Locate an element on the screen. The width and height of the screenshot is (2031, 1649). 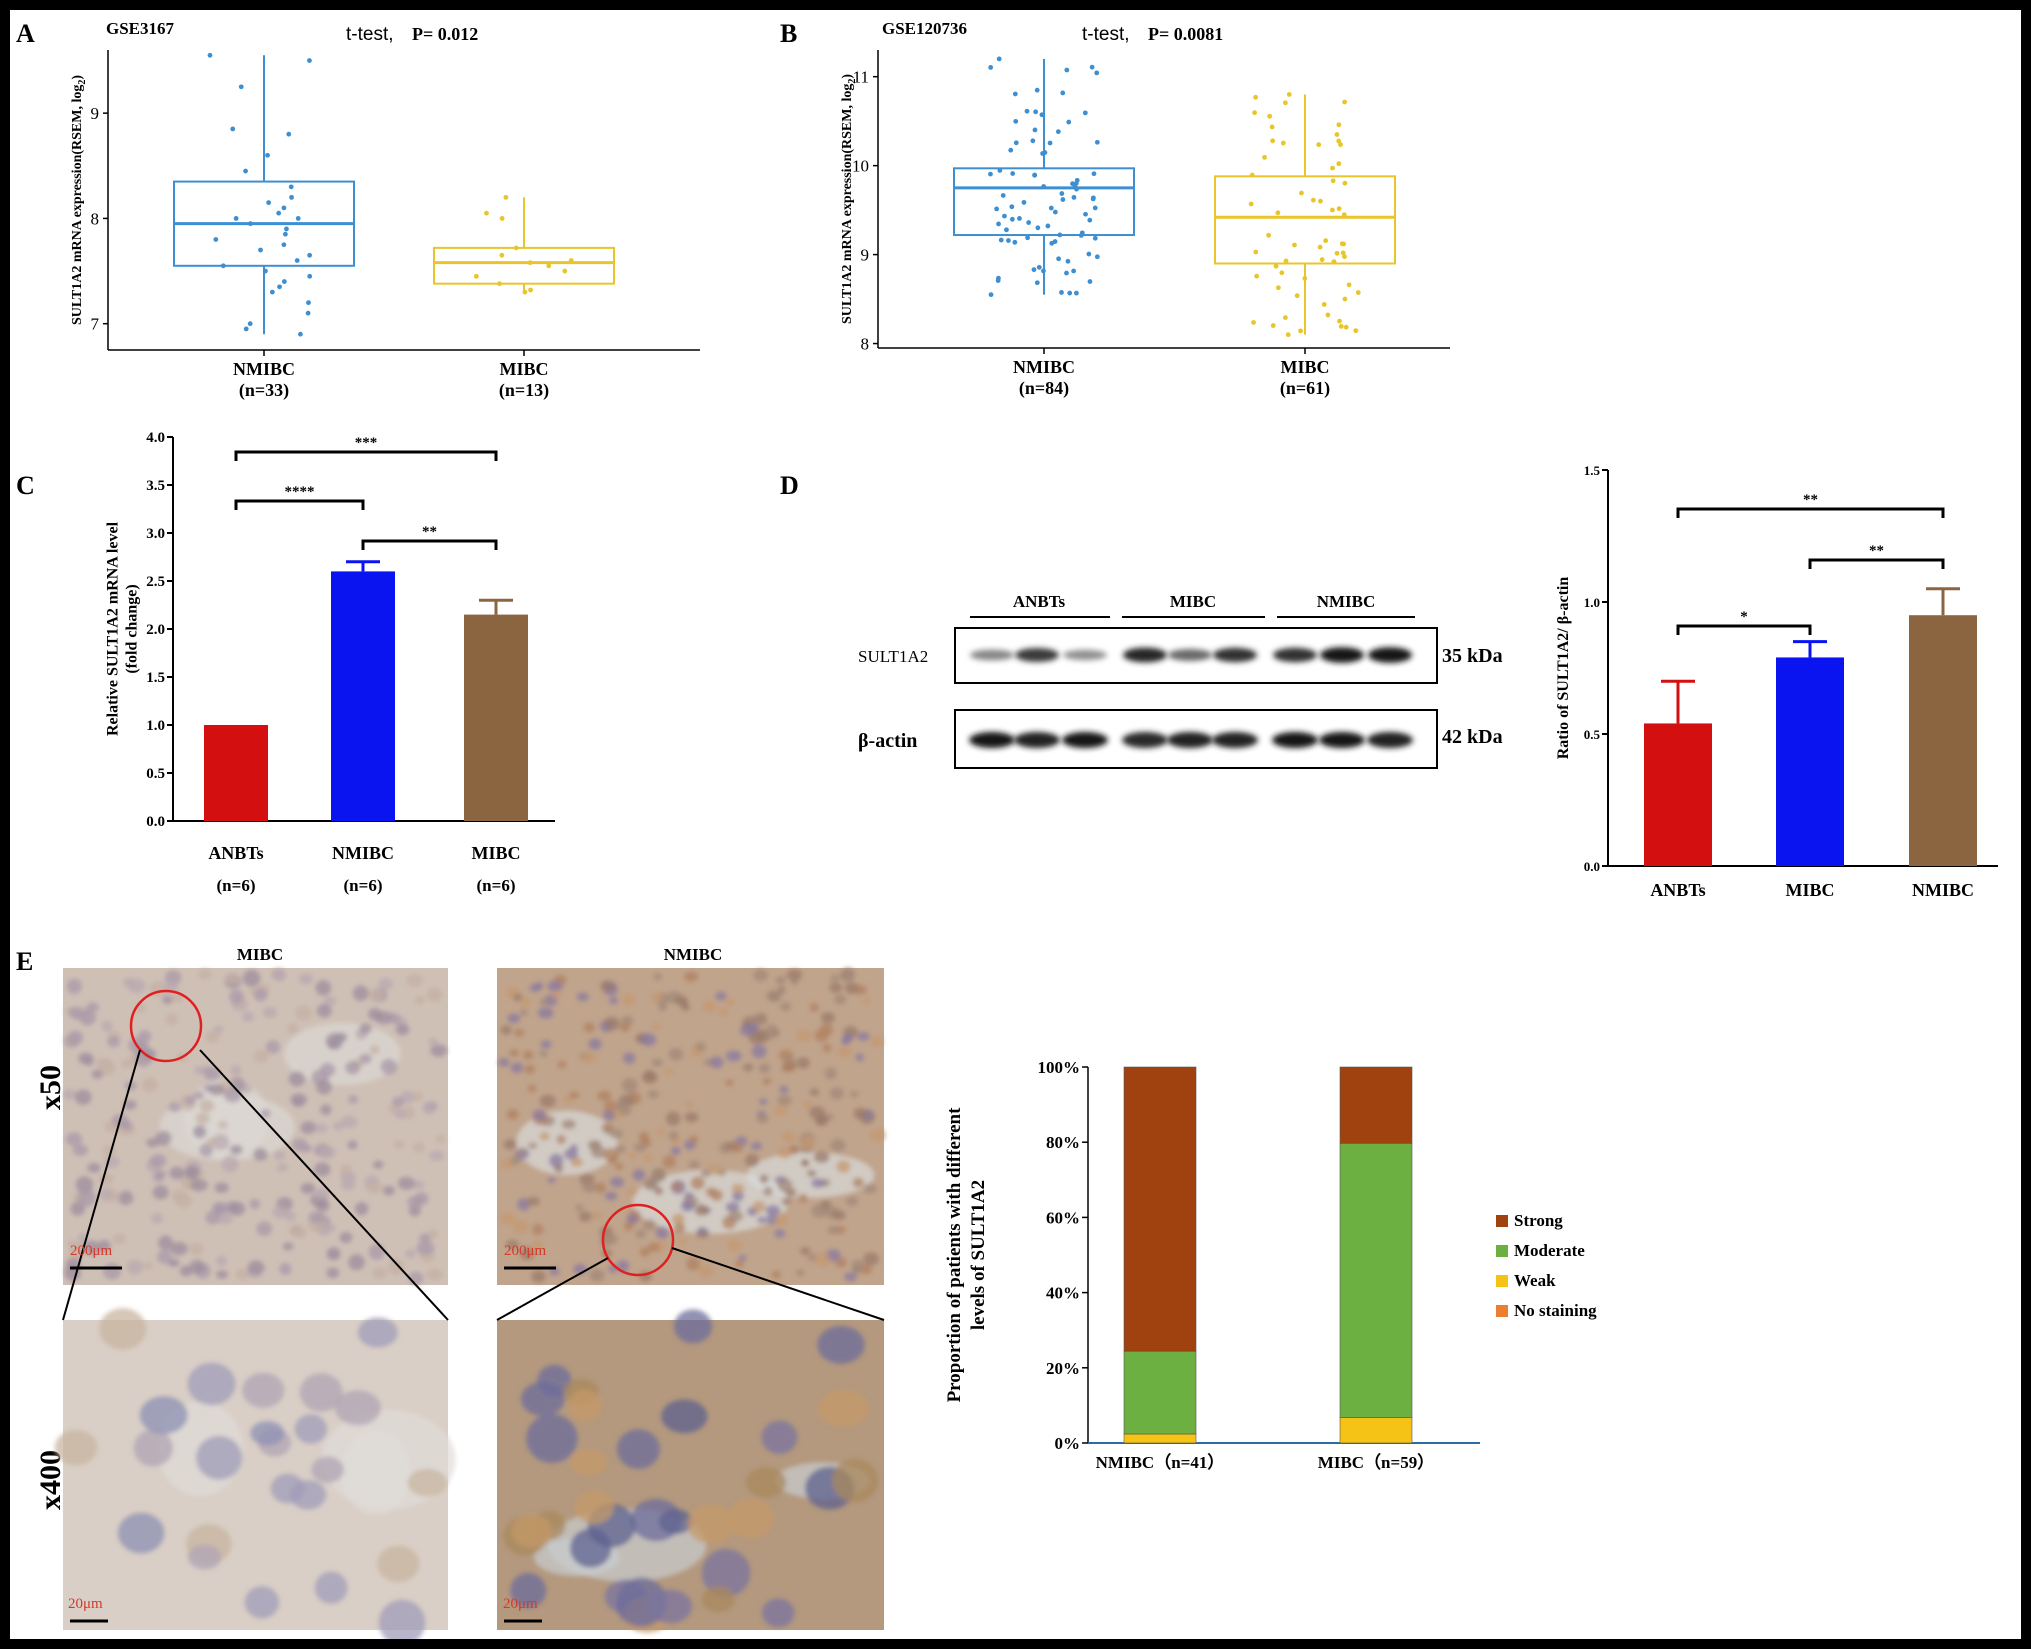
scale-label-nmibc-x50: 200μm is located at coordinates (525, 1251).